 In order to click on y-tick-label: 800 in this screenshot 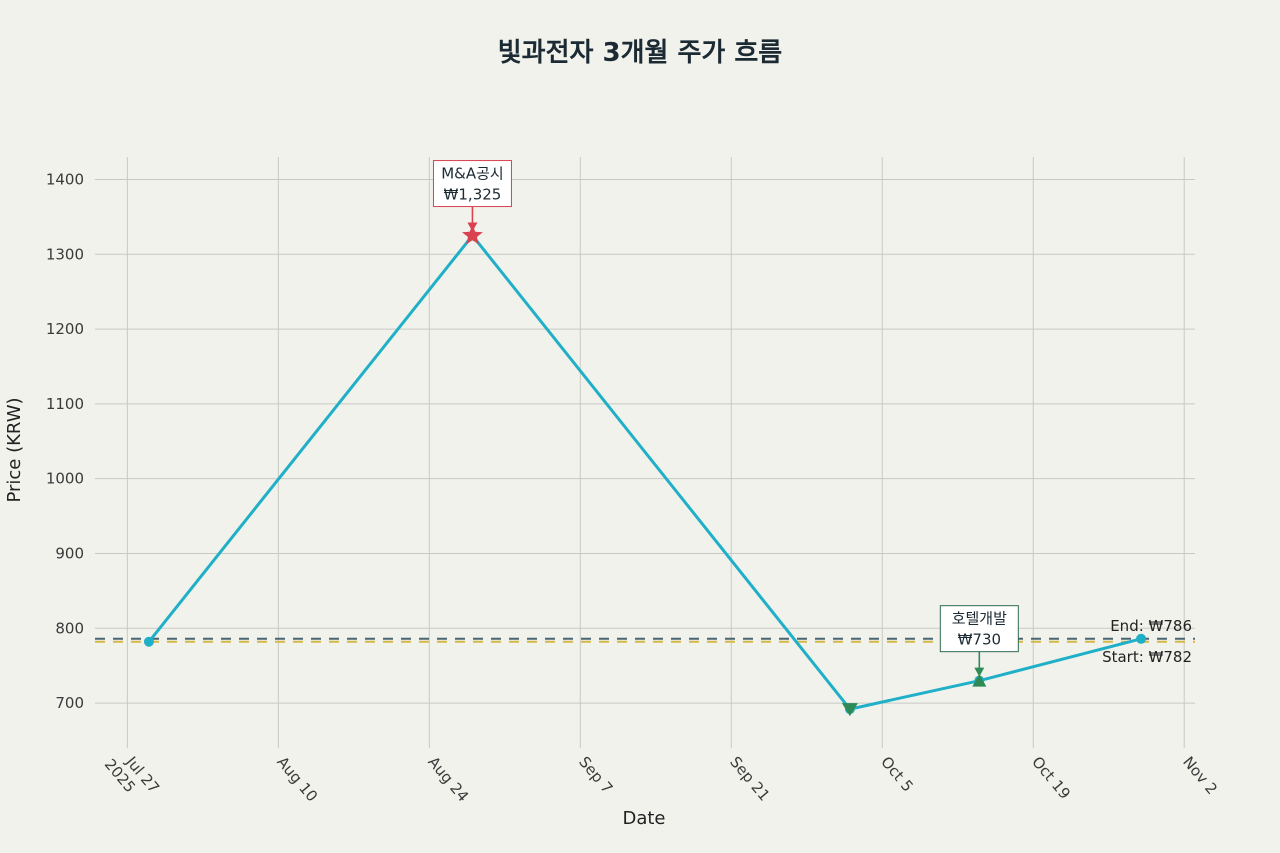, I will do `click(69, 628)`.